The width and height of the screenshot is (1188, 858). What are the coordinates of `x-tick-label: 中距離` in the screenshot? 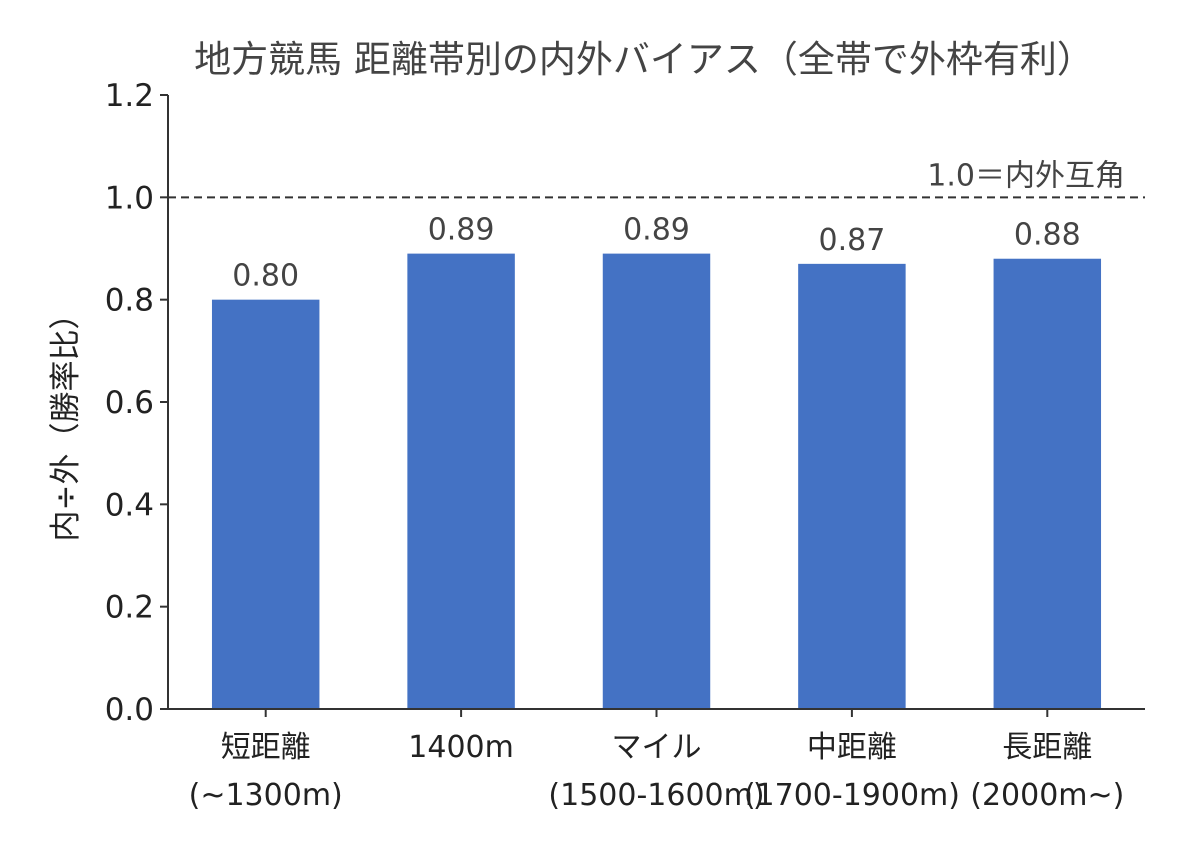 It's located at (852, 747).